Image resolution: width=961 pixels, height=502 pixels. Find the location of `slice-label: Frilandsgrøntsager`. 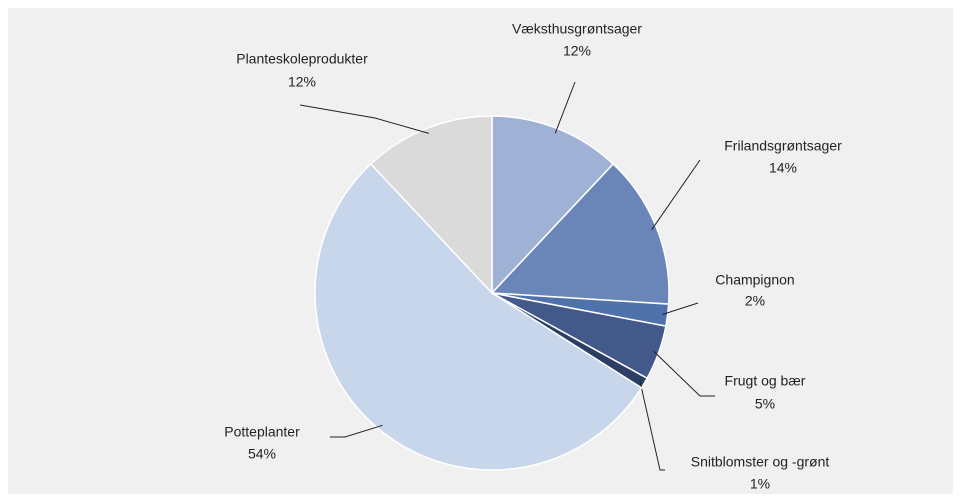

slice-label: Frilandsgrøntsager is located at coordinates (783, 146).